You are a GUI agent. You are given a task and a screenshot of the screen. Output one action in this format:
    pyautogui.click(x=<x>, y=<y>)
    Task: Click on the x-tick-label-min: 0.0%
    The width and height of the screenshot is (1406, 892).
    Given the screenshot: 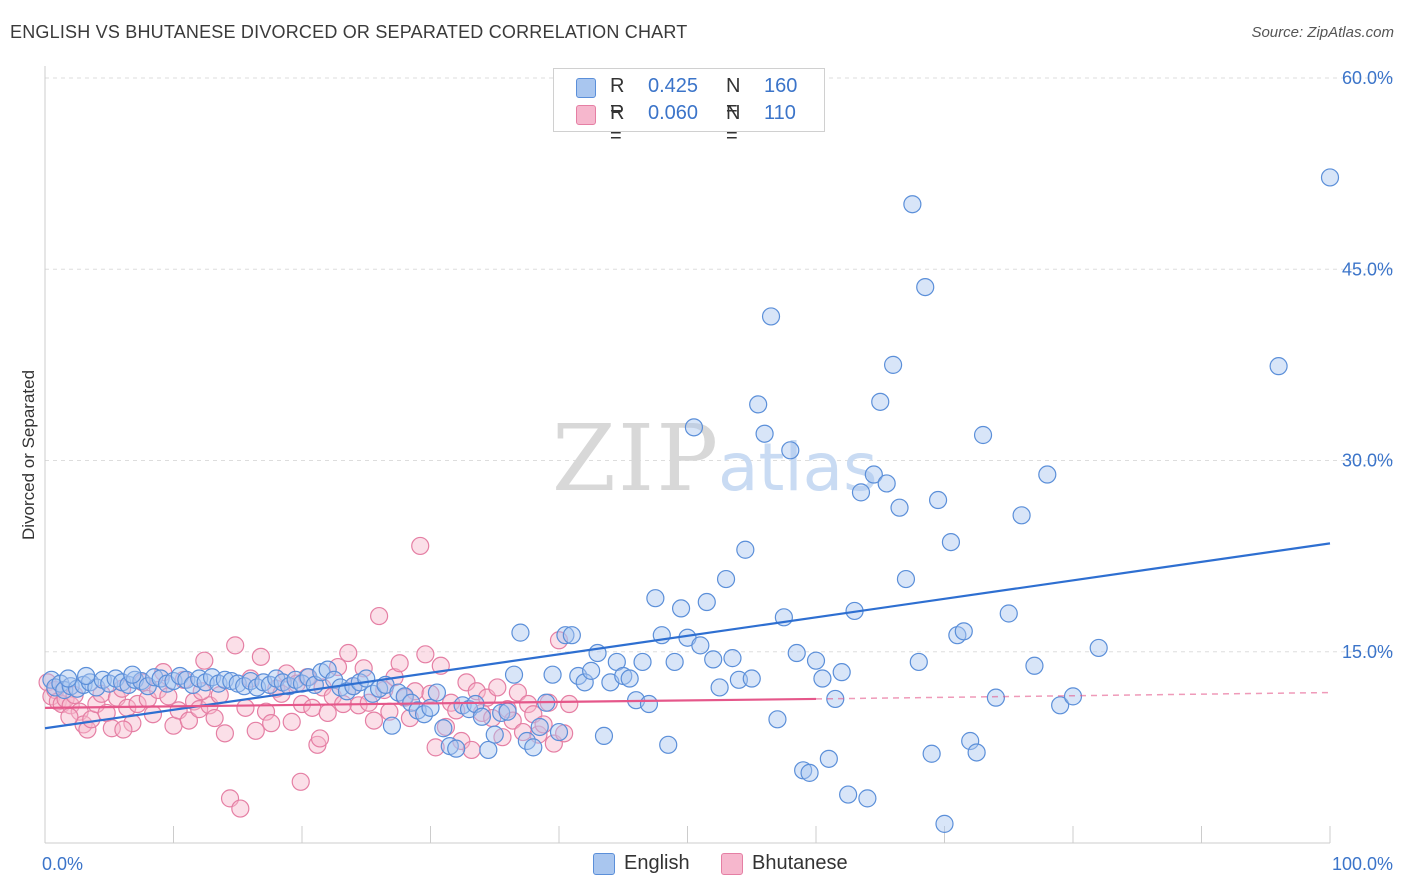 What is the action you would take?
    pyautogui.click(x=62, y=864)
    